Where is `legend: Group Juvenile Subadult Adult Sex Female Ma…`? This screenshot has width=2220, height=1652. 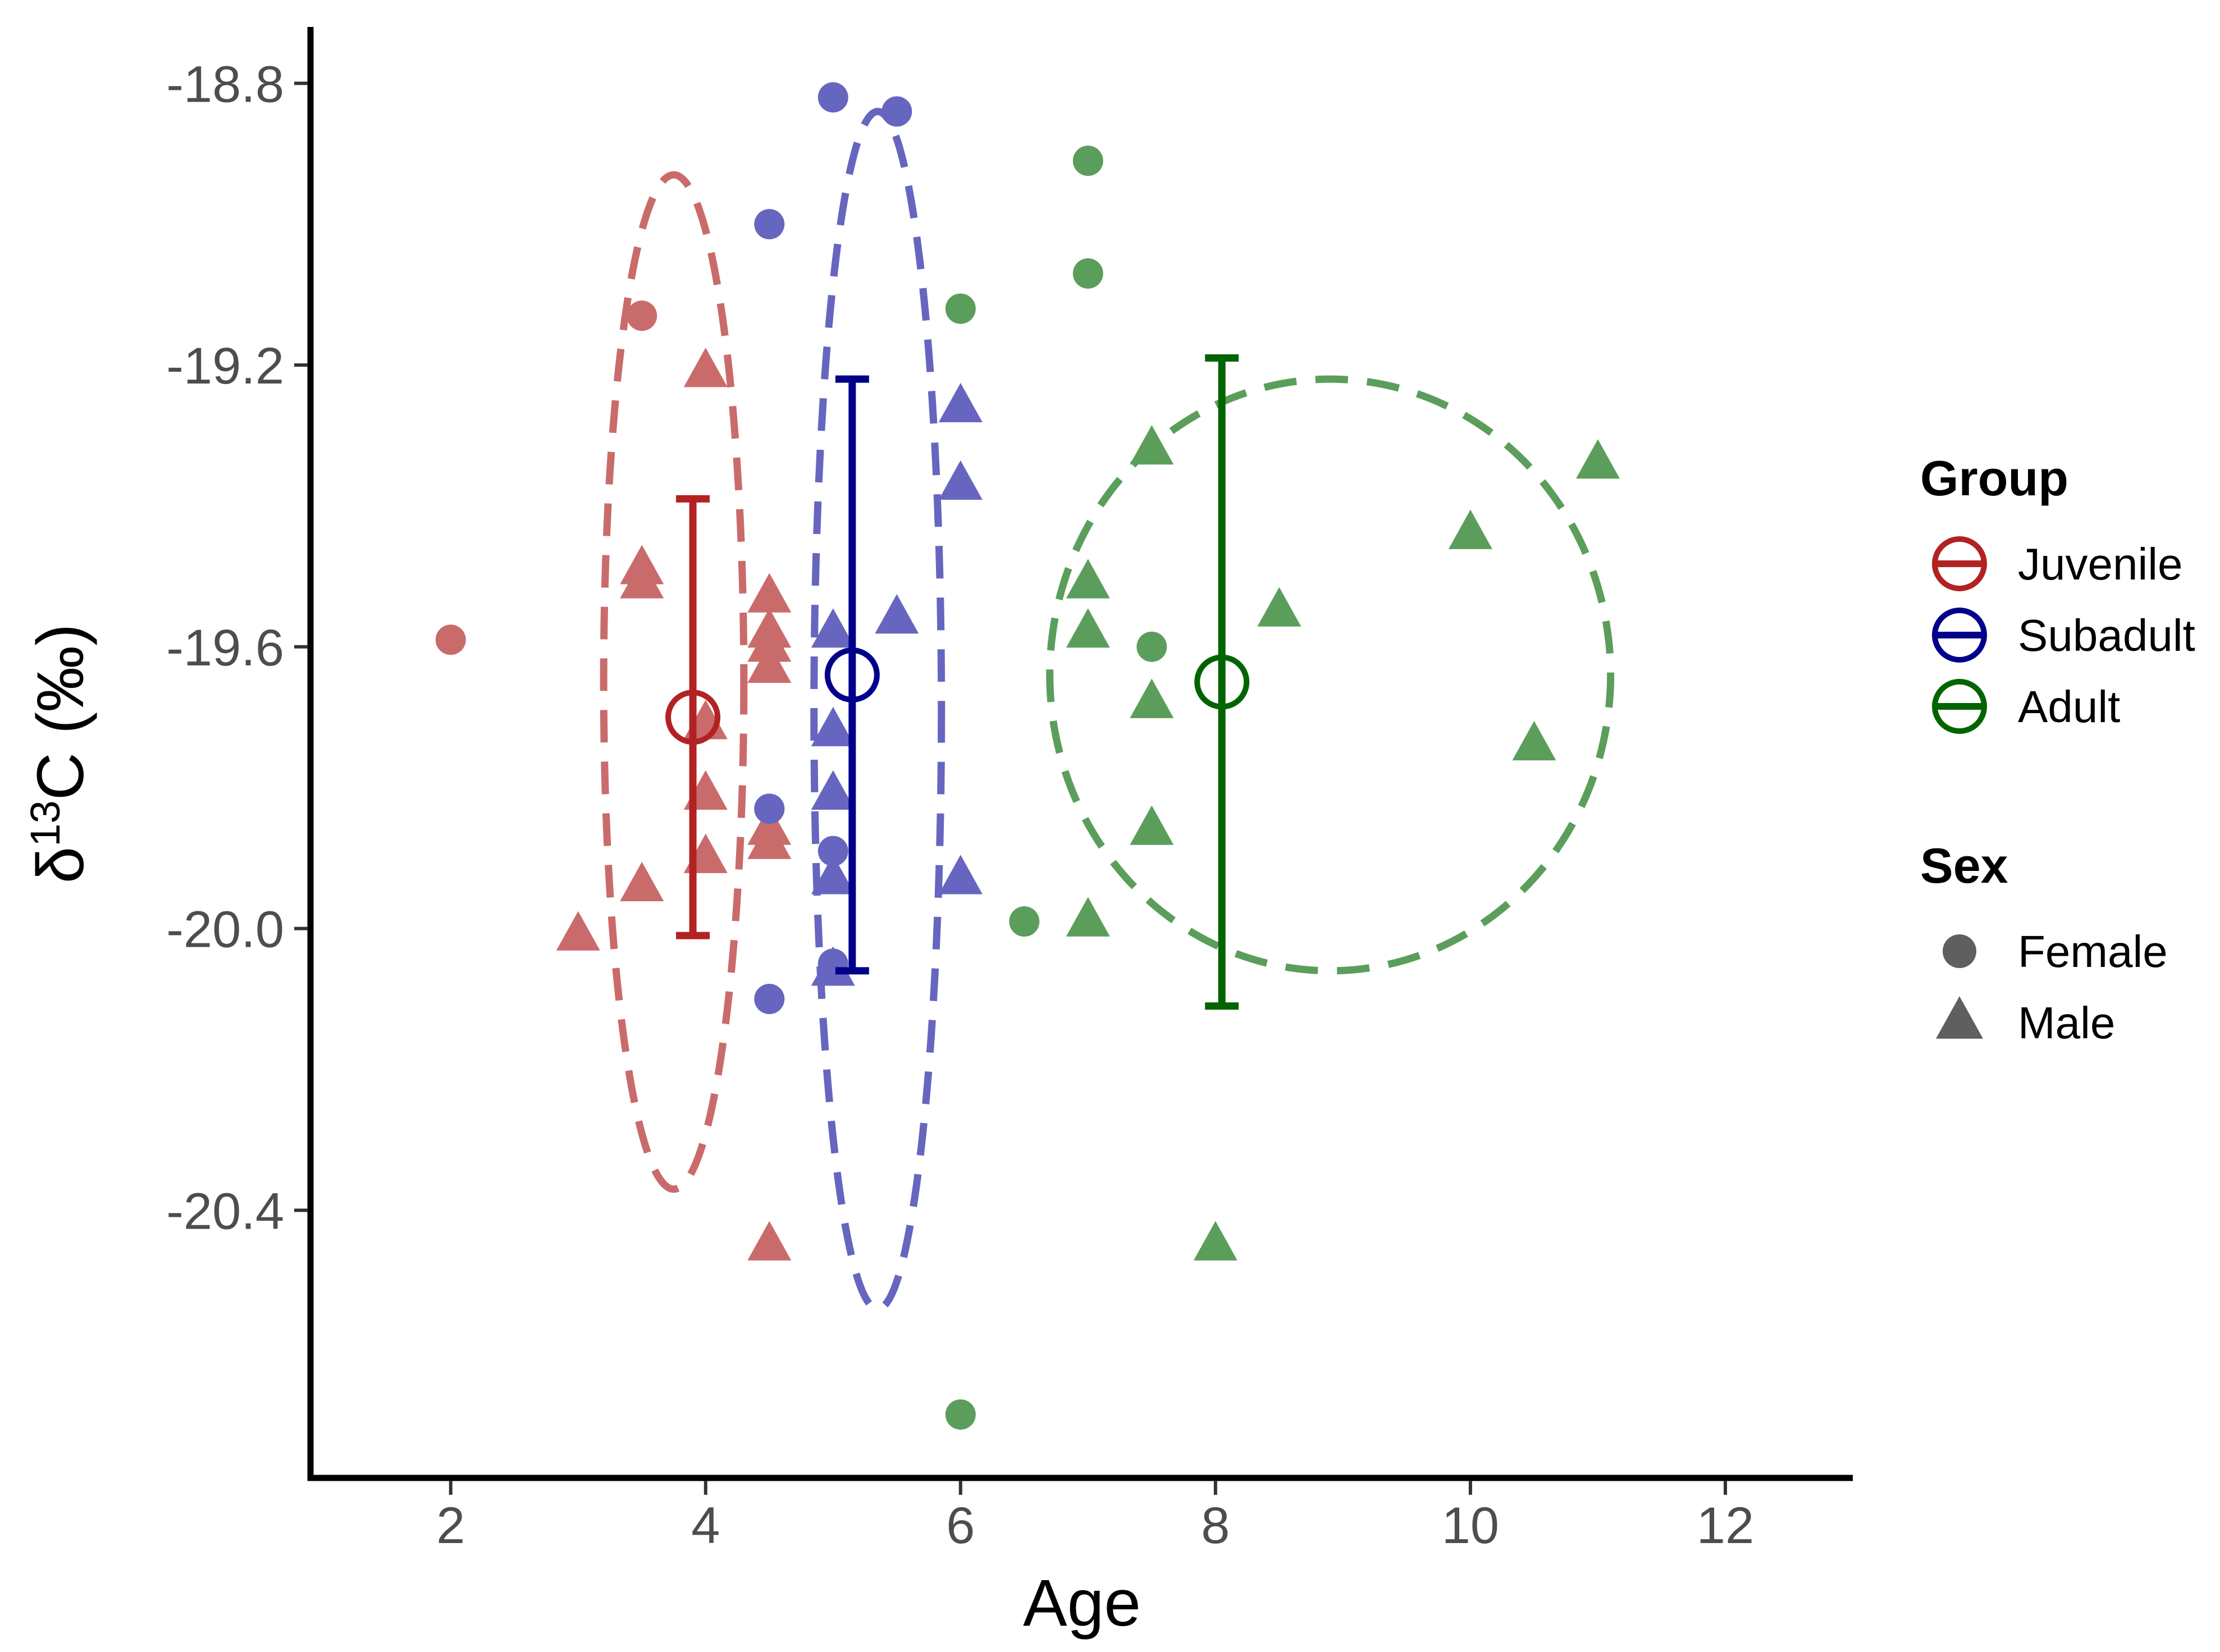
legend: Group Juvenile Subadult Adult Sex Female Ma… is located at coordinates (2057, 749).